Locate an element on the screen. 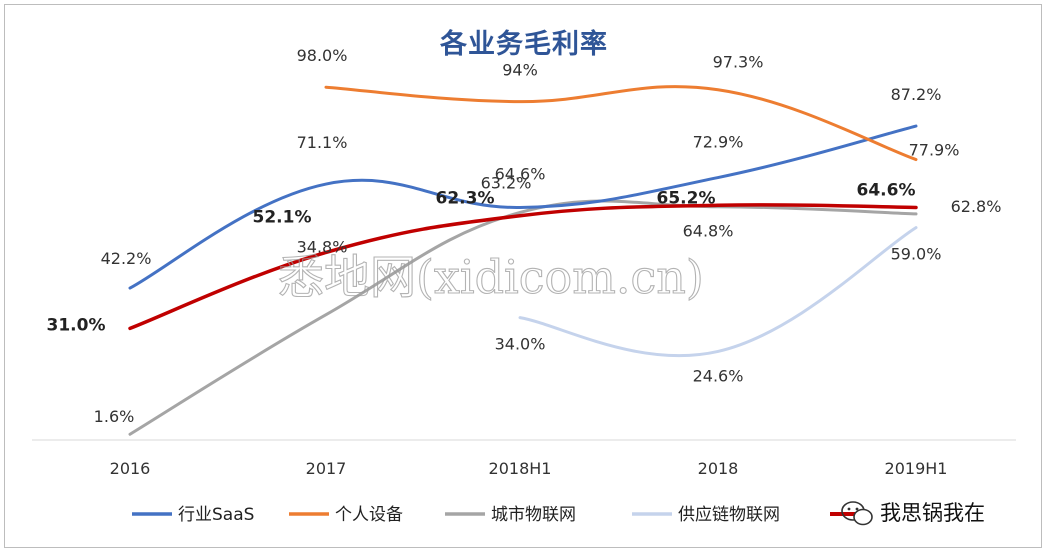  legend-item-personal-device: 个人设备 is located at coordinates (346, 515).